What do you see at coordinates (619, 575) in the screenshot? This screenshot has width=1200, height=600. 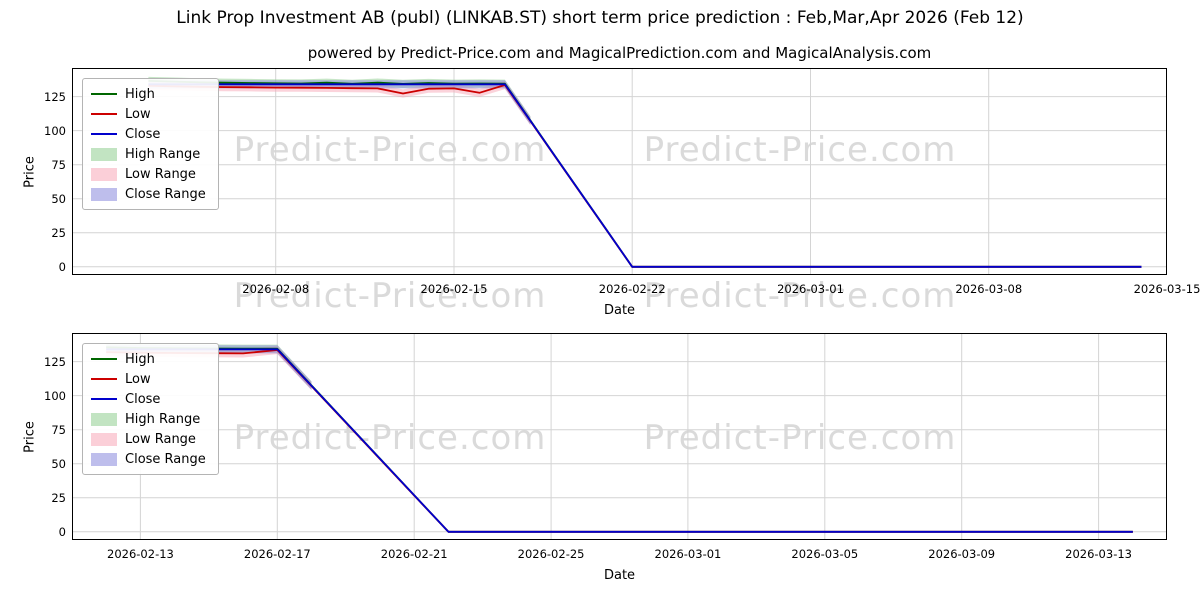 I see `bottom-x-axis-label: Date` at bounding box center [619, 575].